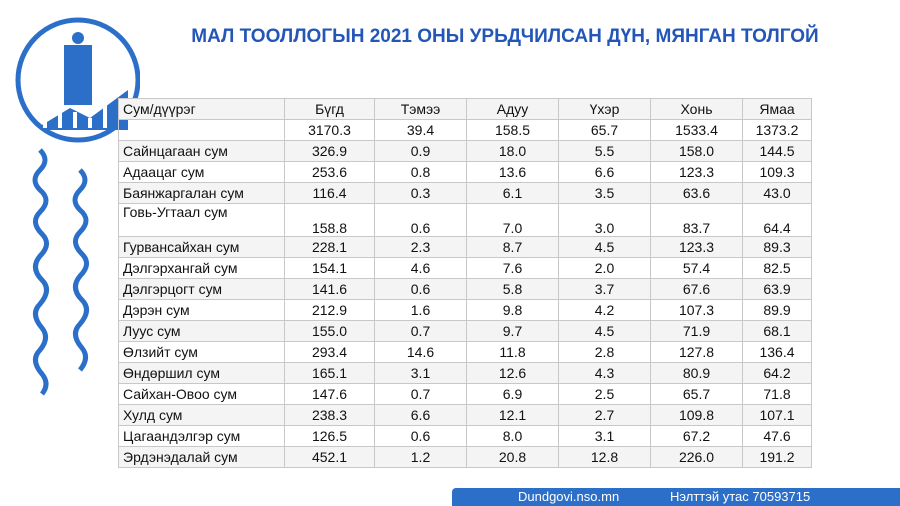  Describe the element at coordinates (420, 247) in the screenshot. I see `cell: 2.3` at that location.